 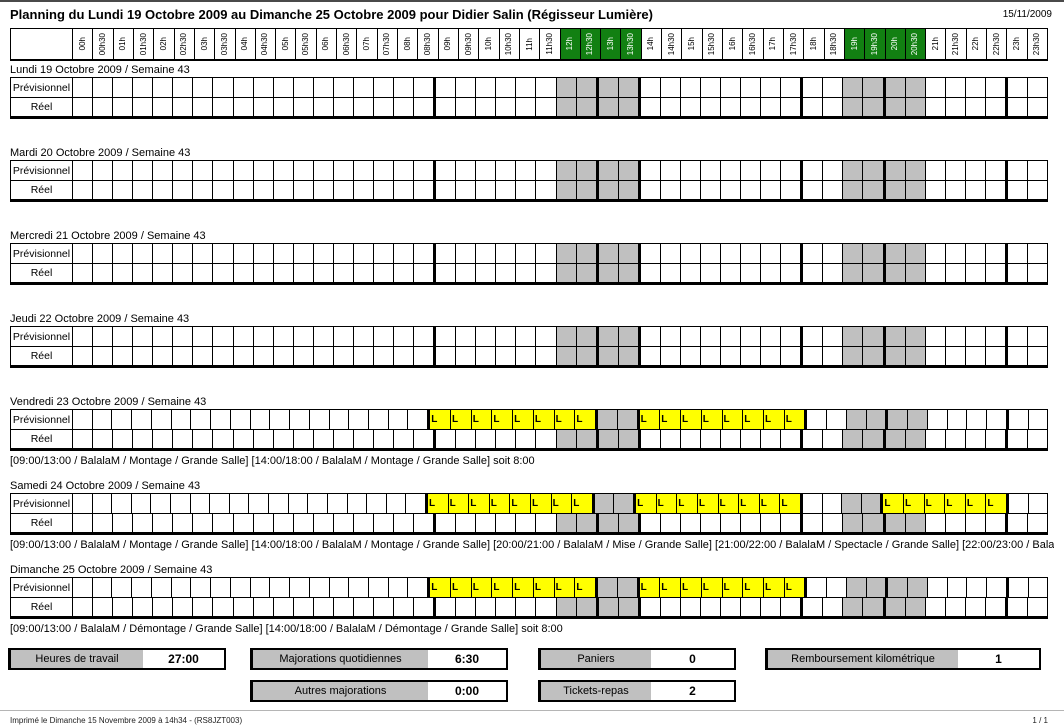 I want to click on hour-label: 15h30, so click(x=712, y=44).